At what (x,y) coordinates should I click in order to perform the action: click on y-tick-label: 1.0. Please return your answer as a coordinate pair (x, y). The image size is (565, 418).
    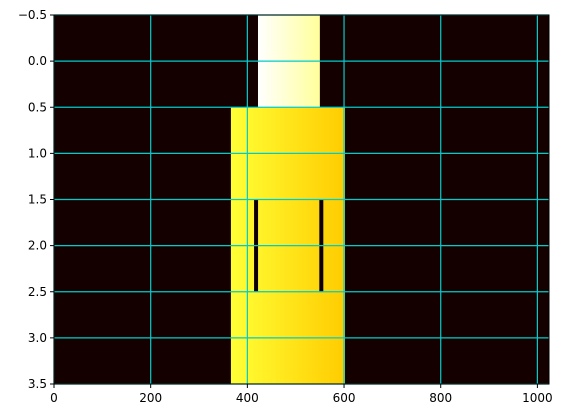
    Looking at the image, I should click on (37, 153).